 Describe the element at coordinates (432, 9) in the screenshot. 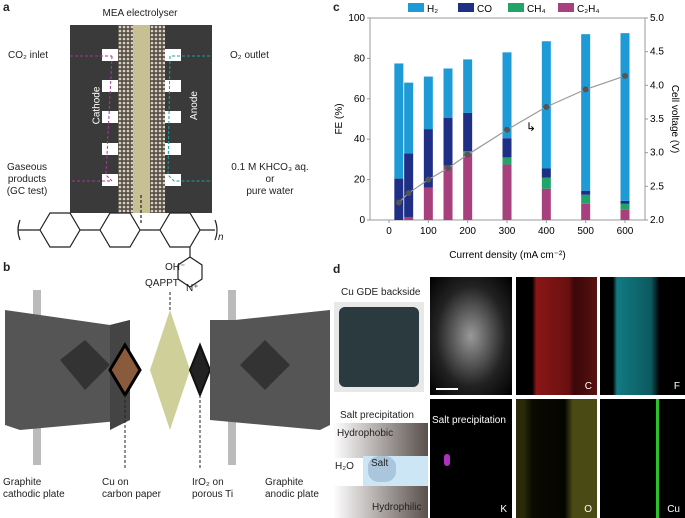

I see `legend-label: H₂` at that location.